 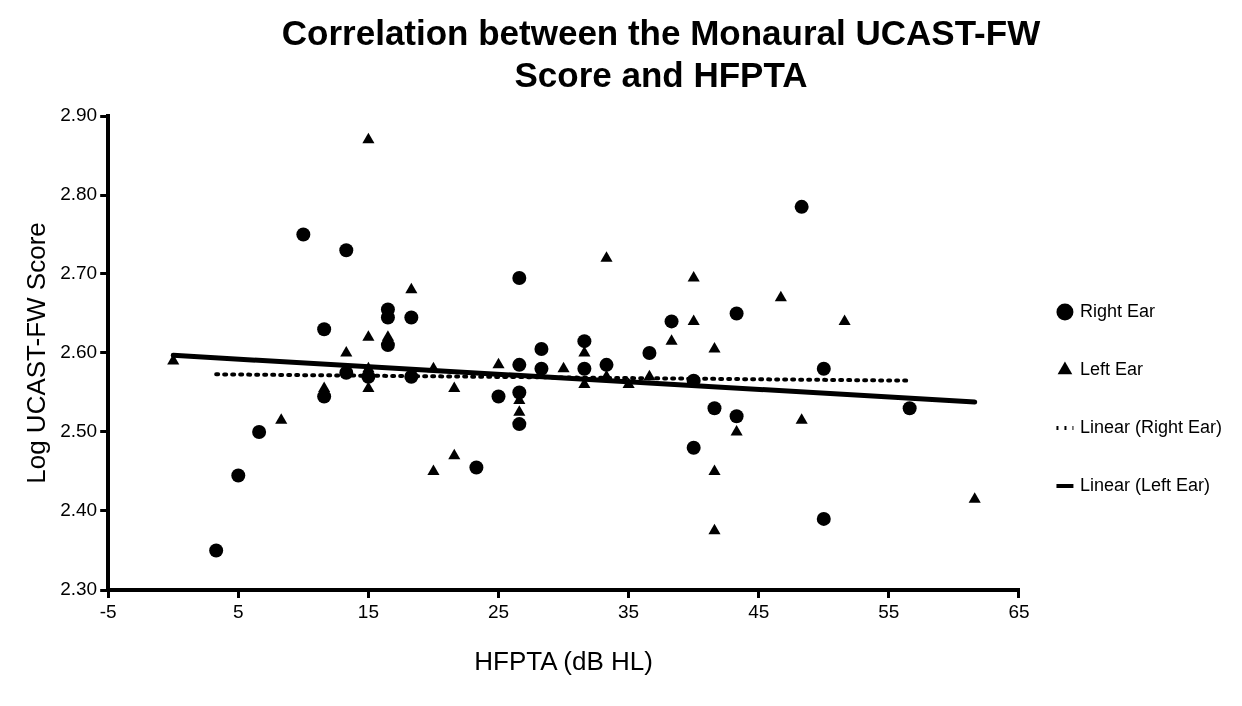 I want to click on x-tick-label: 65, so click(x=1019, y=611).